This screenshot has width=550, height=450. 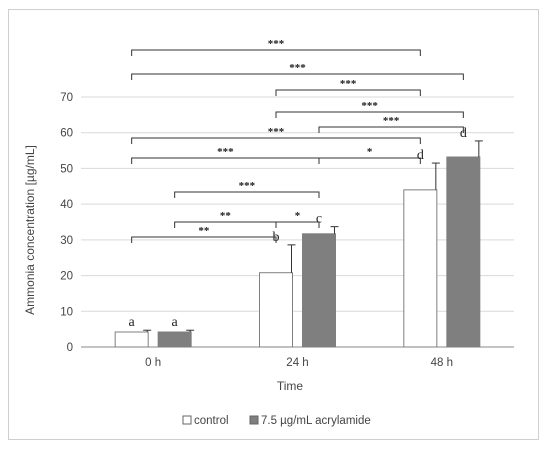 I want to click on legend-swatch-acrylamide, so click(x=254, y=420).